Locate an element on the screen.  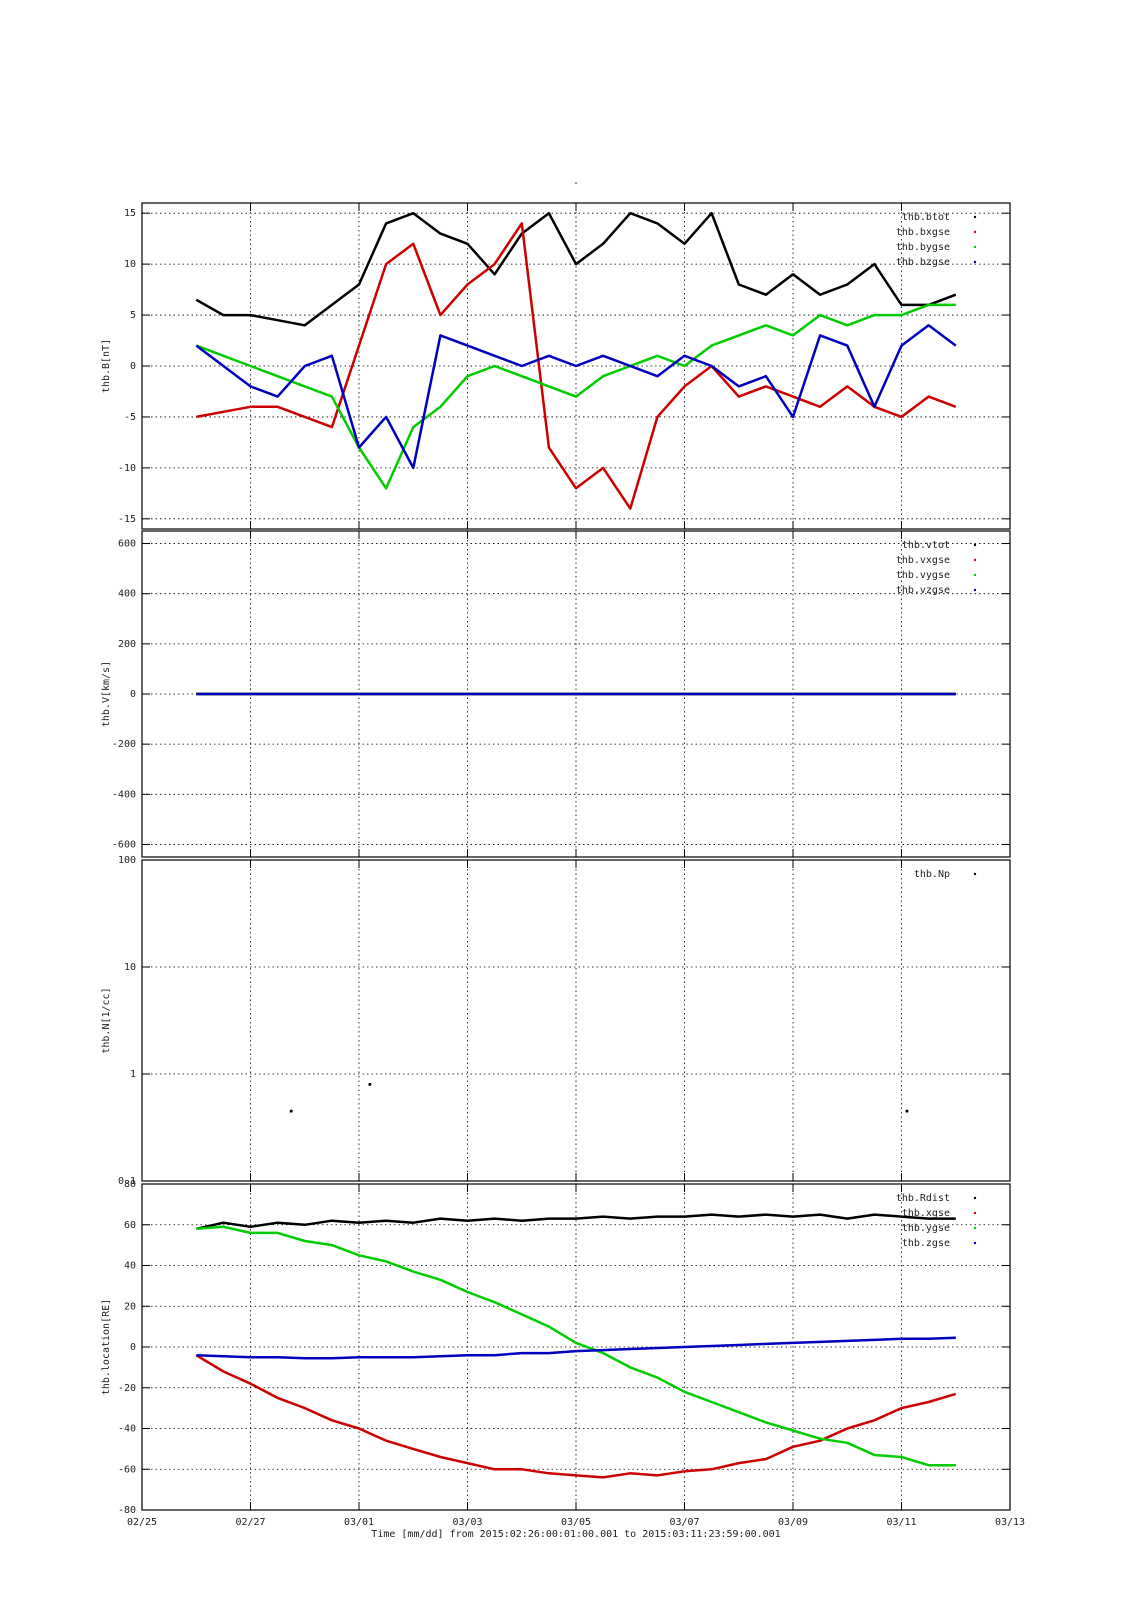
legend-label: thb.bzgse is located at coordinates (923, 262).